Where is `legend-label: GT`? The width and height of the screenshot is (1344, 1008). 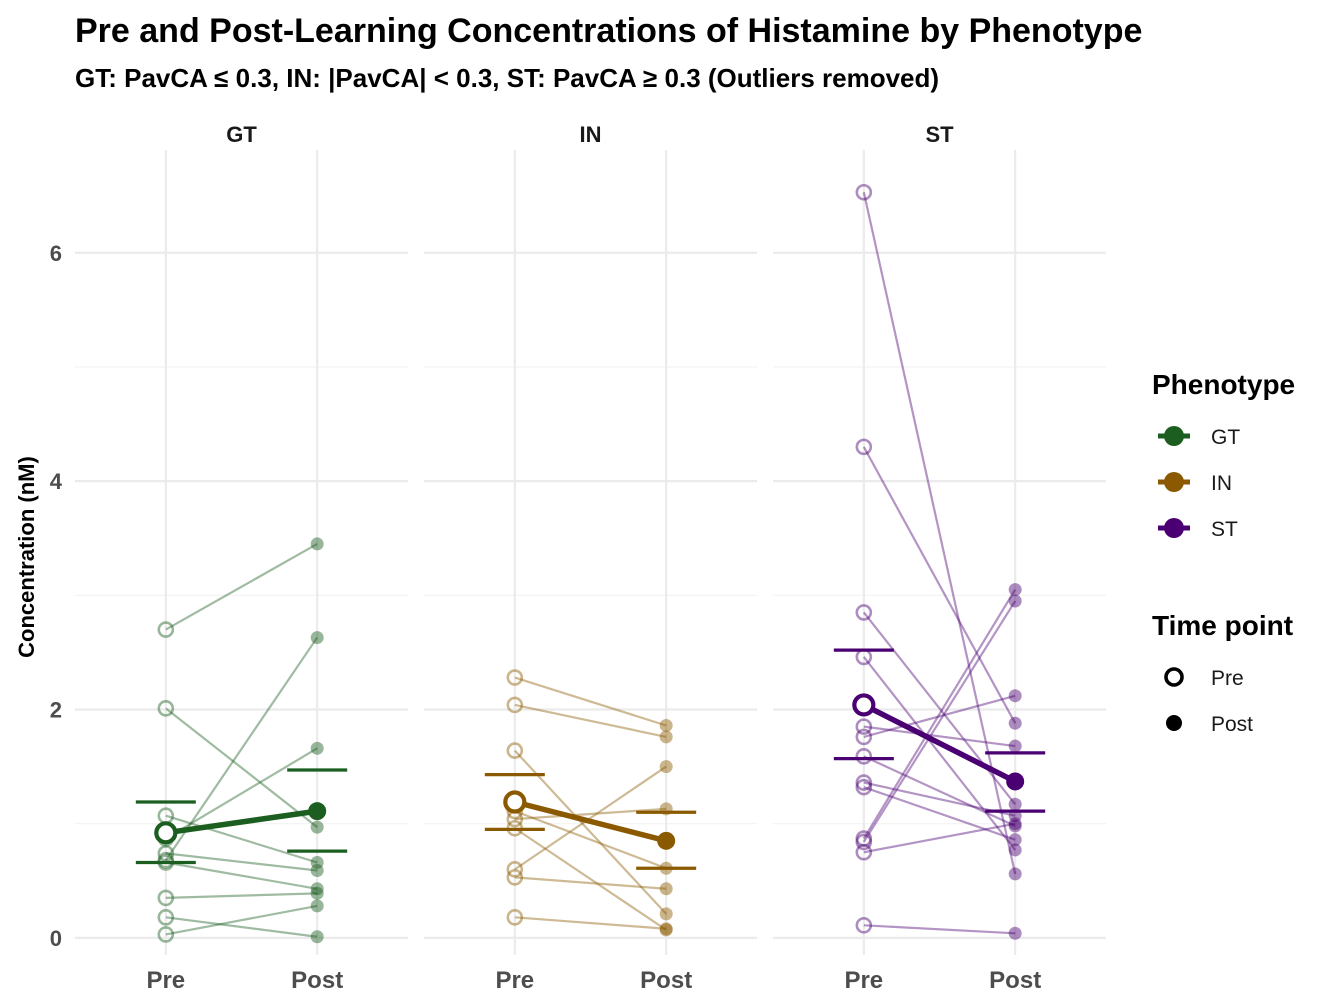 legend-label: GT is located at coordinates (1225, 437).